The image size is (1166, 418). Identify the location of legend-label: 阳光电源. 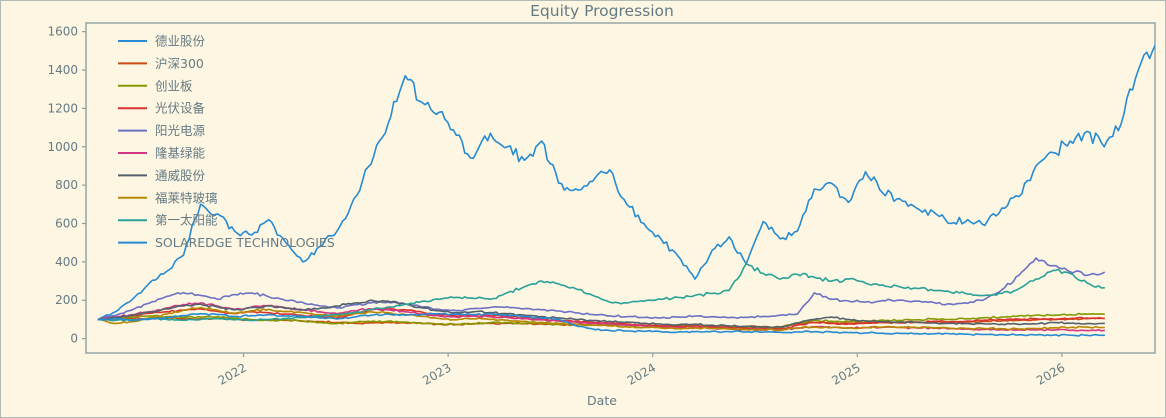
(180, 130).